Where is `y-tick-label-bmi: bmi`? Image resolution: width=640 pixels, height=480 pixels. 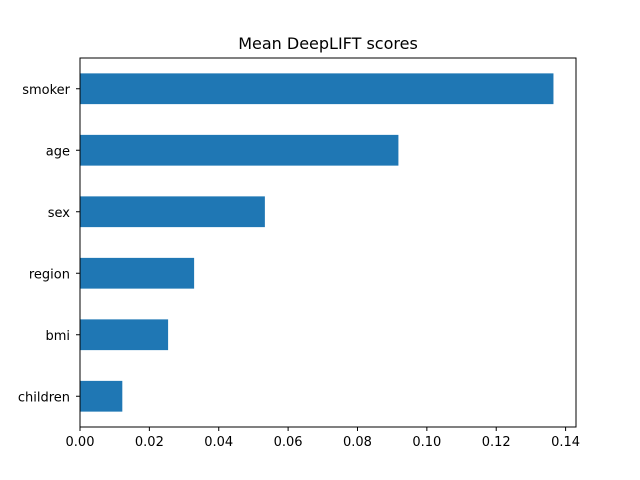
y-tick-label-bmi: bmi is located at coordinates (57, 336).